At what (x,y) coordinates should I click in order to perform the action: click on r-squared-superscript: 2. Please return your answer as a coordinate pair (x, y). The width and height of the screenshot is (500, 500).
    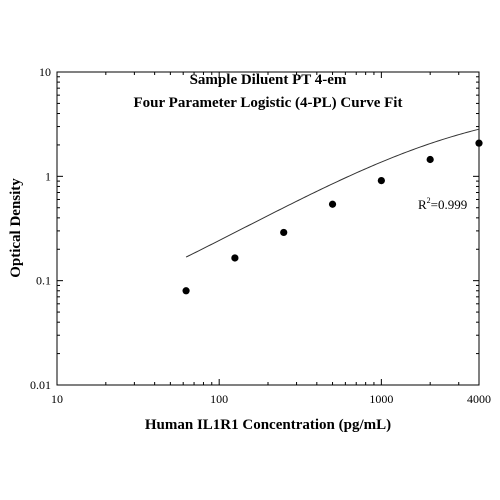
    Looking at the image, I should click on (429, 200).